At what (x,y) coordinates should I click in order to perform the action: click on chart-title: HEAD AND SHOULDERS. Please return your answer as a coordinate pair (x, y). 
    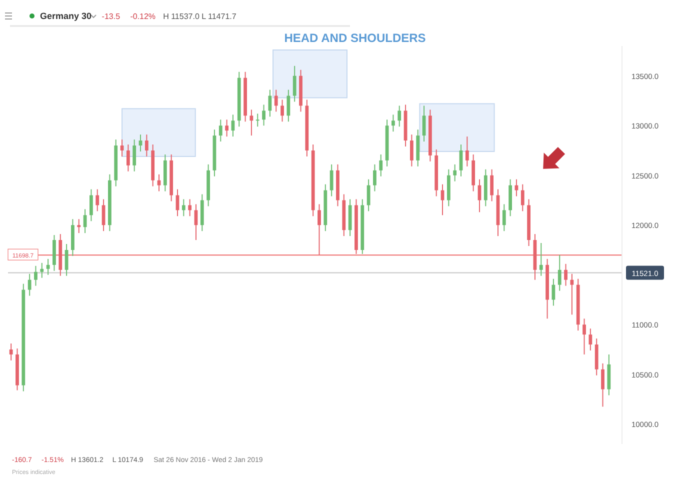
    Looking at the image, I should click on (355, 38).